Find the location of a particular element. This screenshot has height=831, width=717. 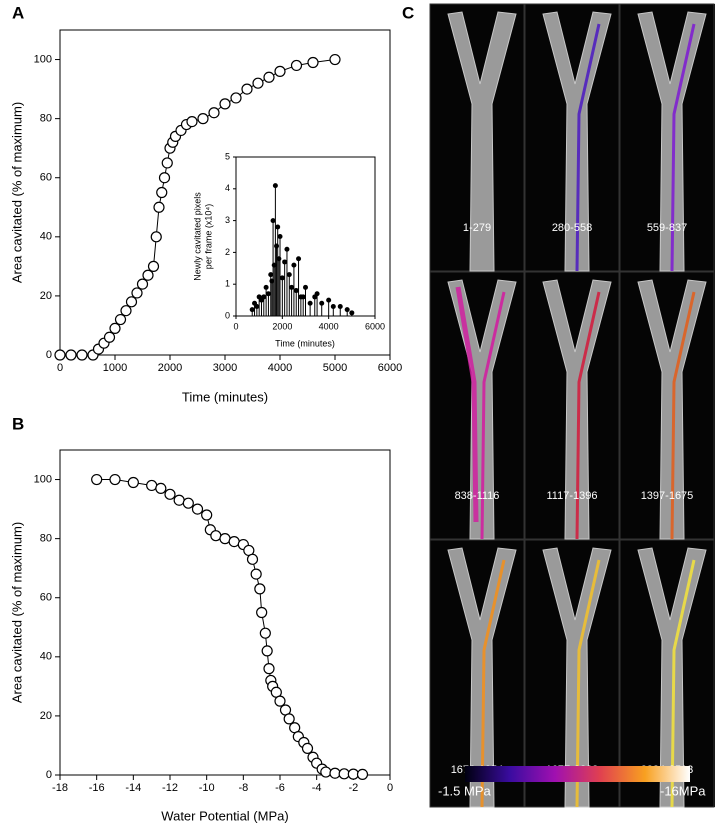

panel-label: C is located at coordinates (408, 12).